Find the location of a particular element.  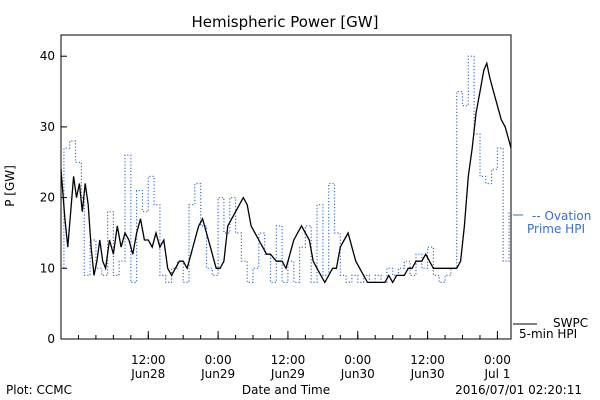

footer-plot-credit: Plot: CCMC is located at coordinates (39, 390).